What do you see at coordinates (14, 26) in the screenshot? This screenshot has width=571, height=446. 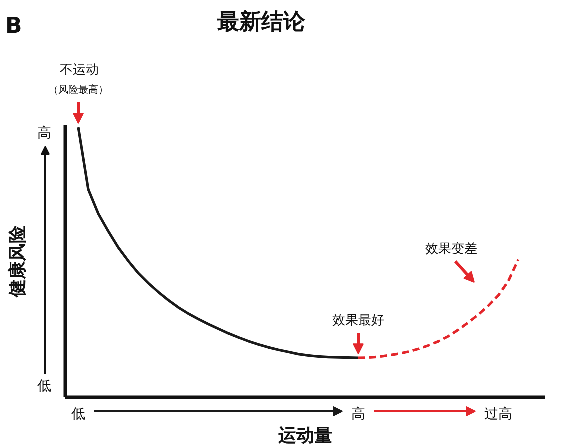 I see `text: B` at bounding box center [14, 26].